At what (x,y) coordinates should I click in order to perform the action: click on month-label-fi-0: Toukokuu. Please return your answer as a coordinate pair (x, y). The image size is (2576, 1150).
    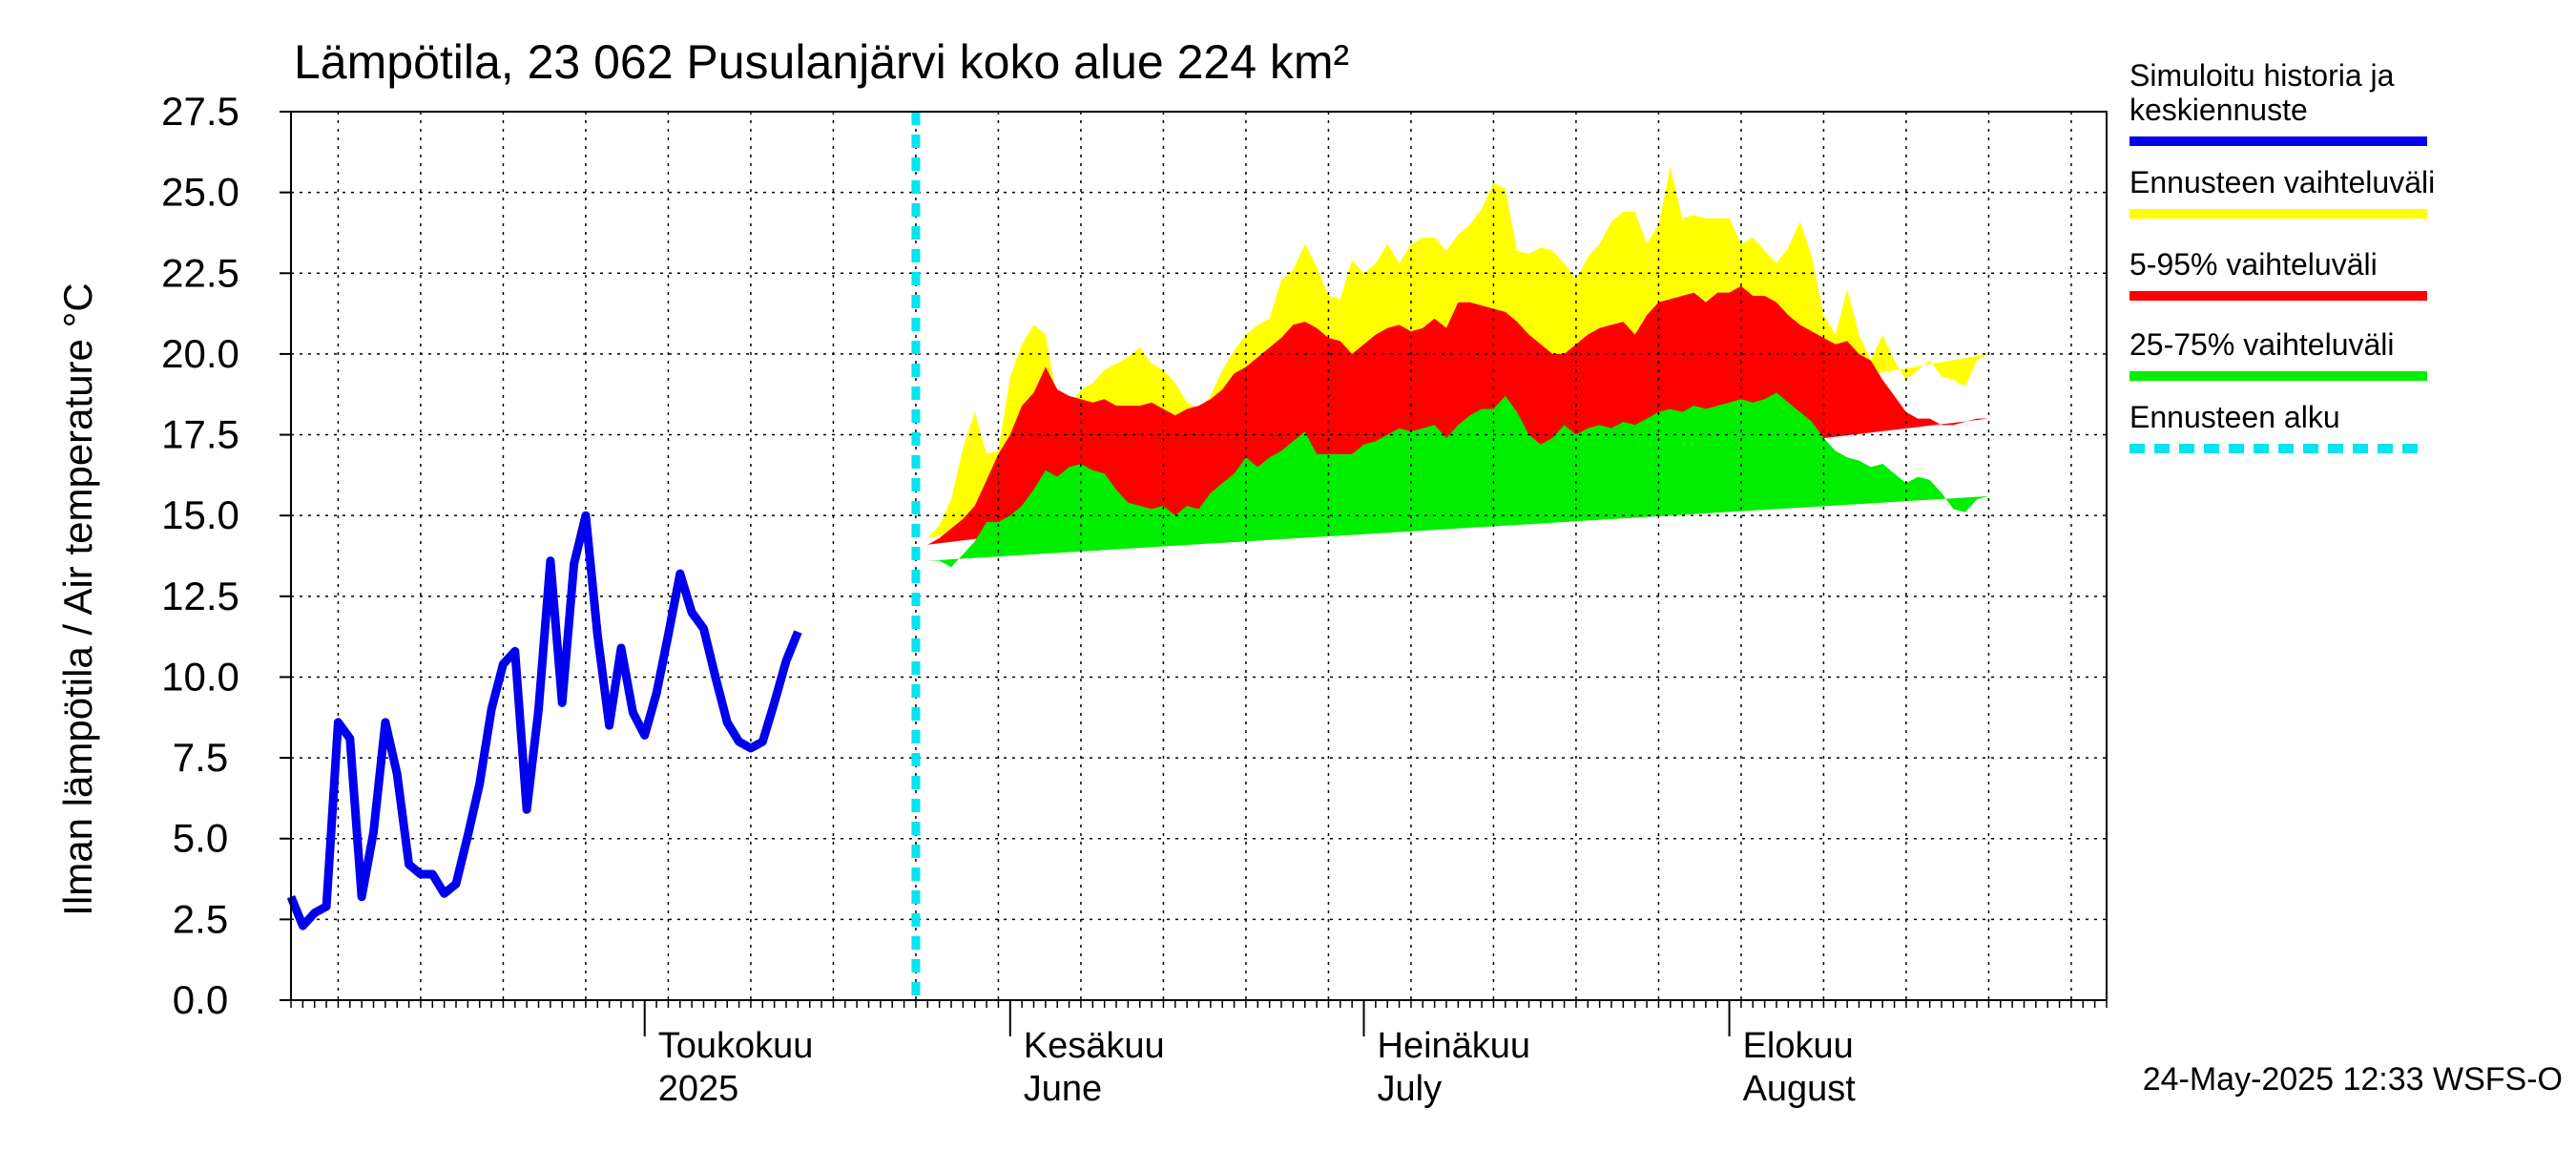
    Looking at the image, I should click on (736, 1046).